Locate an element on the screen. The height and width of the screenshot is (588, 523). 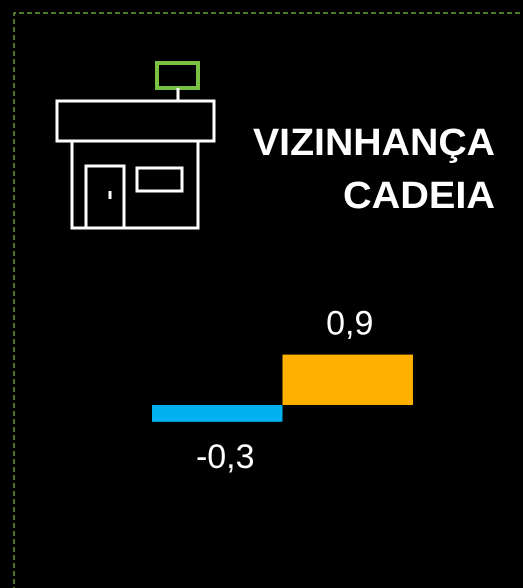
value-label: 0,9 is located at coordinates (349, 324).